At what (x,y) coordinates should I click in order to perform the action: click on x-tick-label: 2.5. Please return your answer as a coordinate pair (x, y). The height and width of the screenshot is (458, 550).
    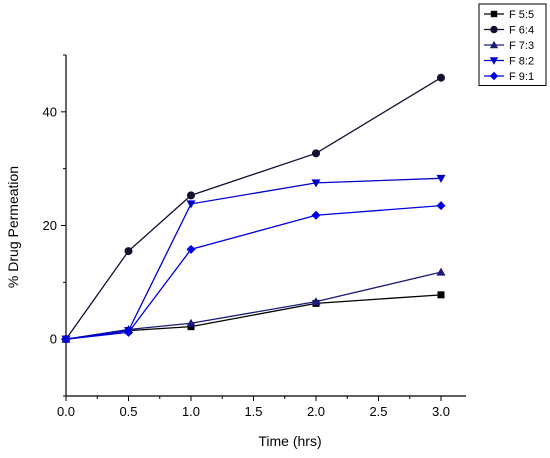
    Looking at the image, I should click on (378, 411).